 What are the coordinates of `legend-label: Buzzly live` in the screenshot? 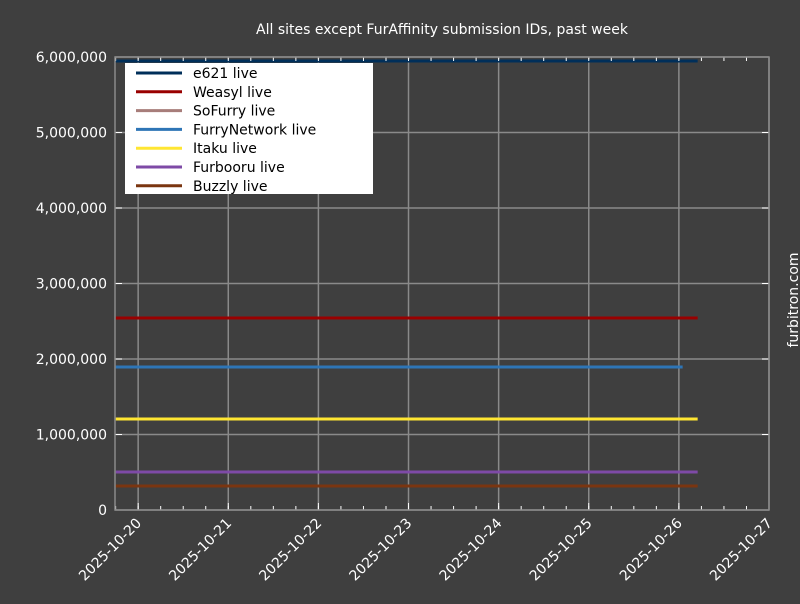 It's located at (230, 187).